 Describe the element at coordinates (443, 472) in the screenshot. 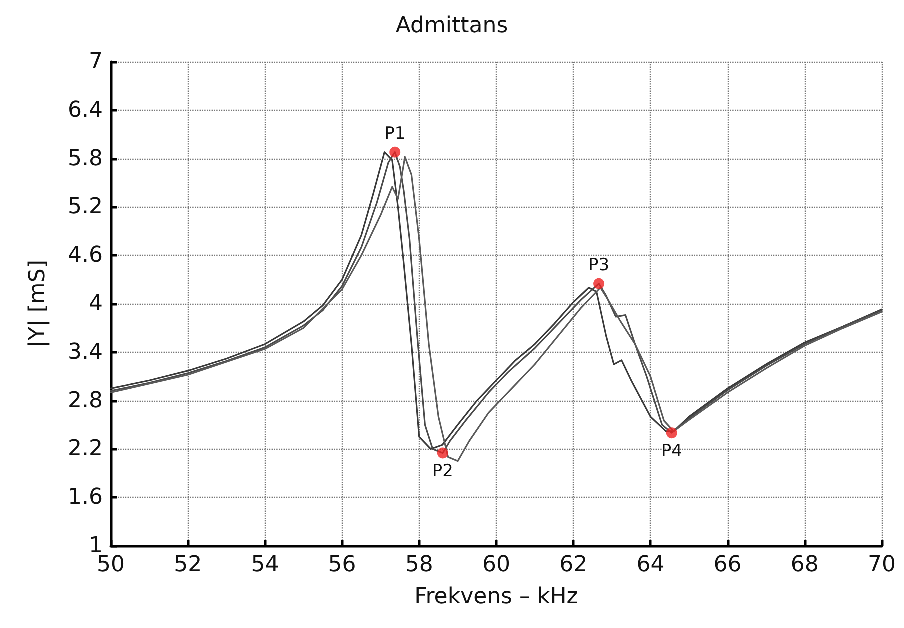

I see `annotation: P2` at that location.